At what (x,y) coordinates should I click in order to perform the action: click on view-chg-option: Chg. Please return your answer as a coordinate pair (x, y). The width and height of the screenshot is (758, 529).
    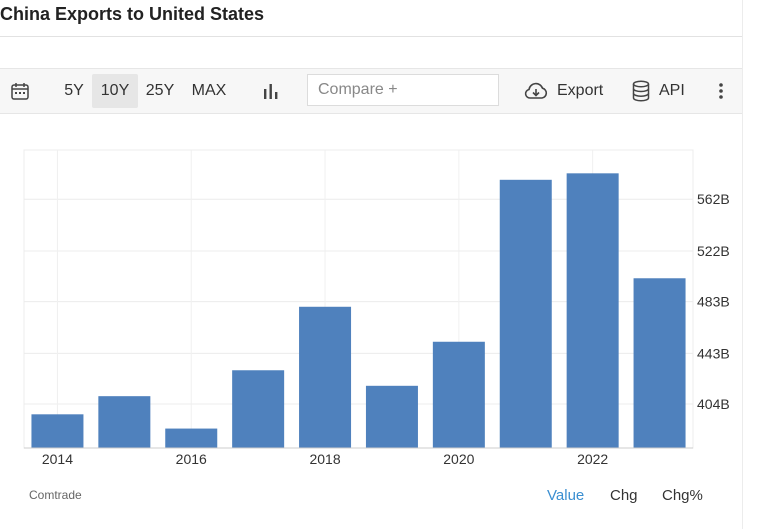
    Looking at the image, I should click on (624, 495).